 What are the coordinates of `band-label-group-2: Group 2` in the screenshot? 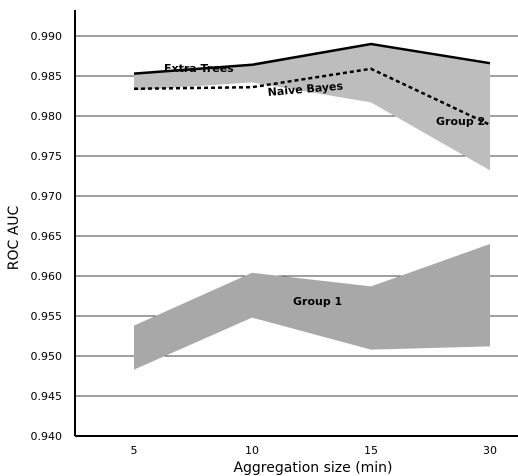 It's located at (460, 121).